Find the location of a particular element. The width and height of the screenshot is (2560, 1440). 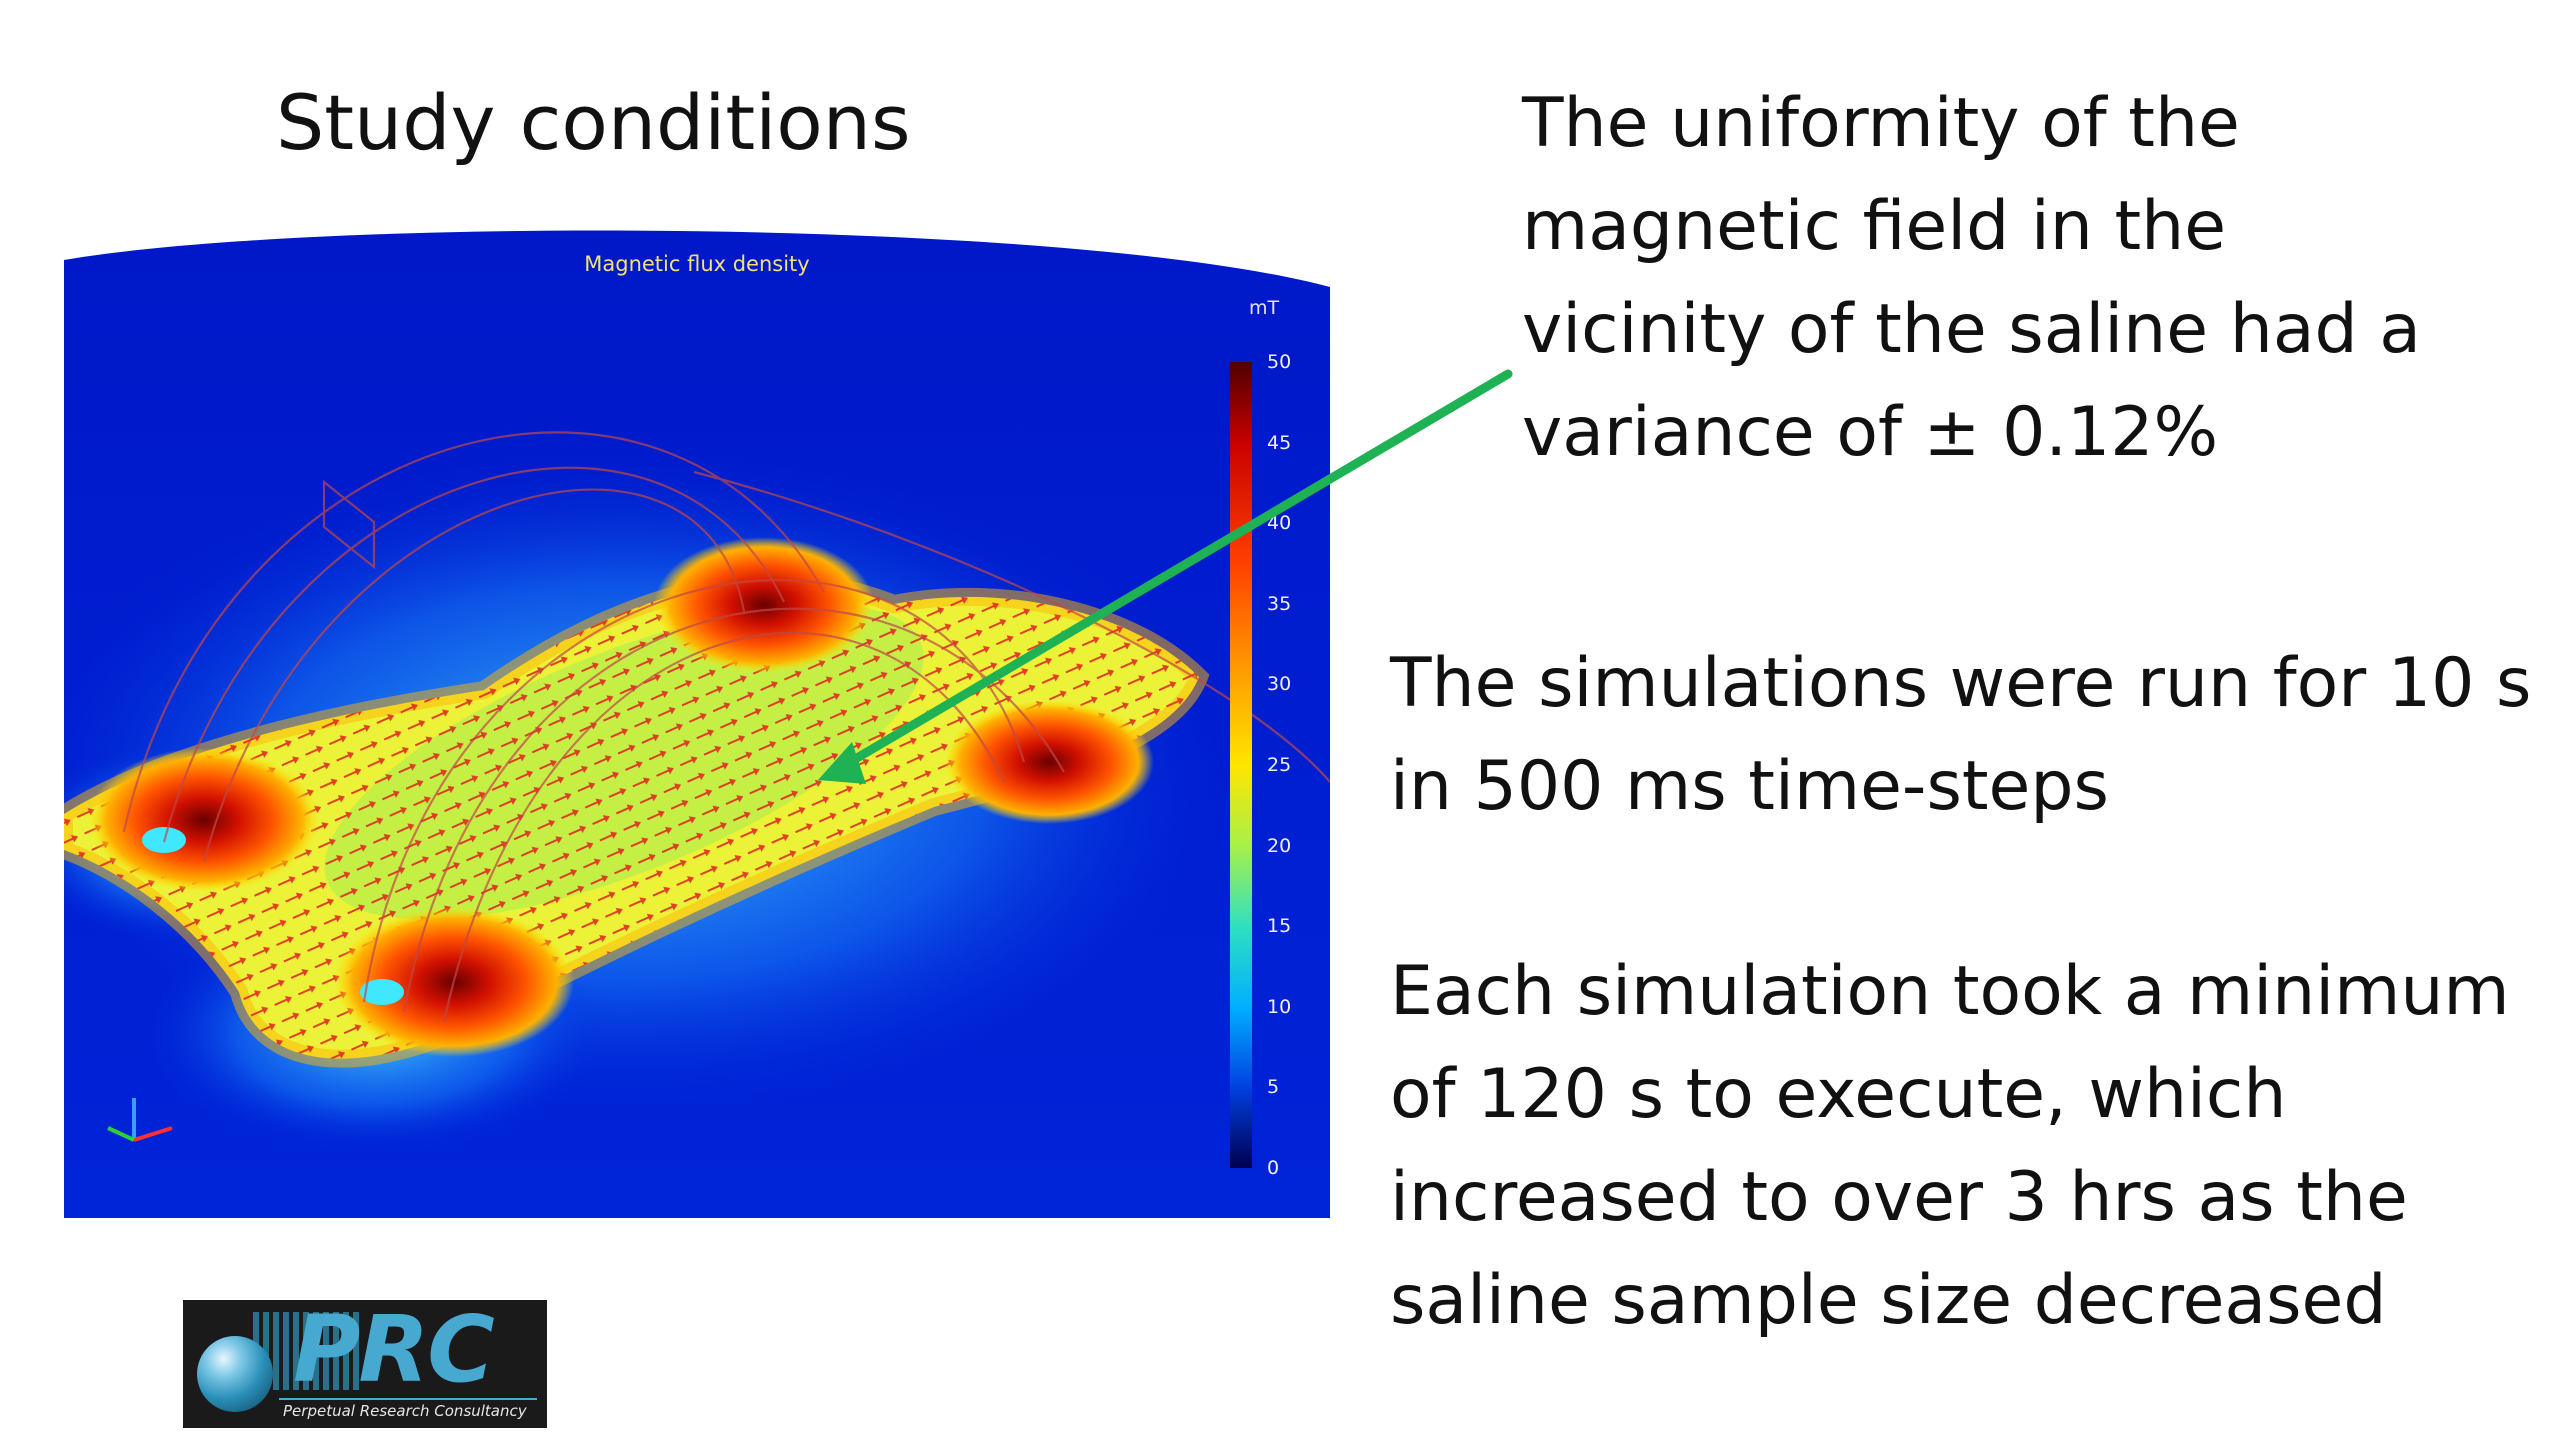

colorbar-tick-label: 20 is located at coordinates (1279, 845).